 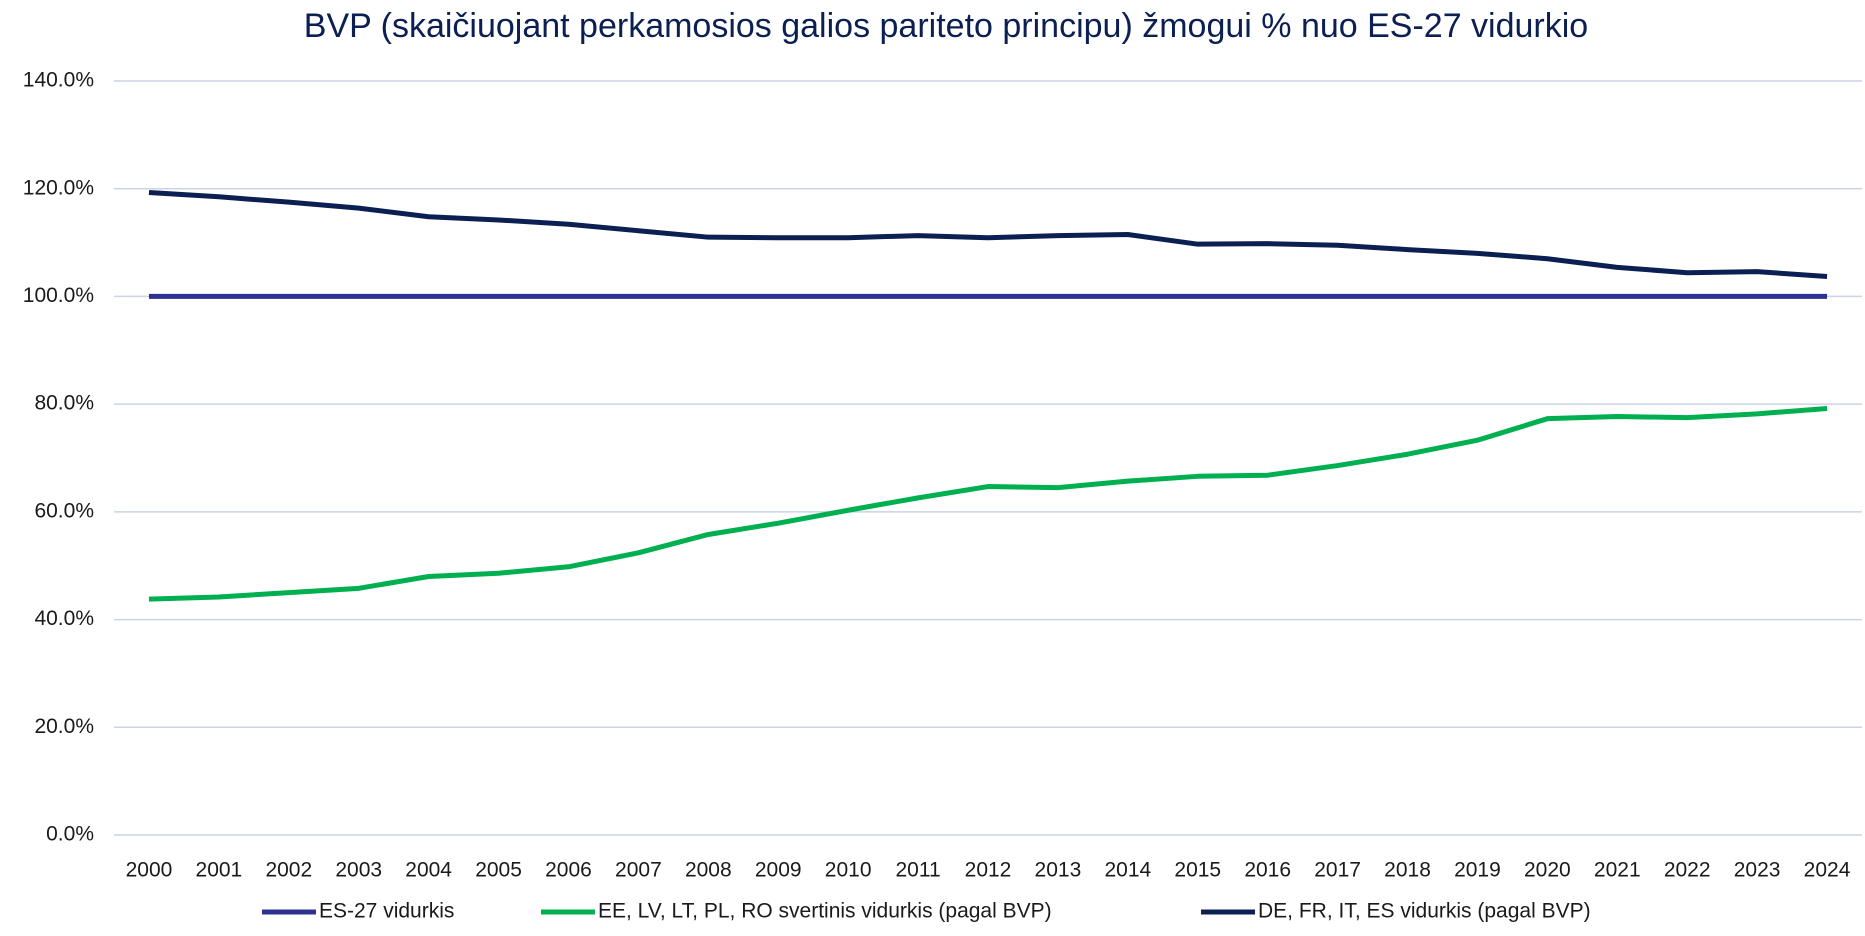 What do you see at coordinates (386, 911) in the screenshot?
I see `legend-label: ES-27 vidurkis` at bounding box center [386, 911].